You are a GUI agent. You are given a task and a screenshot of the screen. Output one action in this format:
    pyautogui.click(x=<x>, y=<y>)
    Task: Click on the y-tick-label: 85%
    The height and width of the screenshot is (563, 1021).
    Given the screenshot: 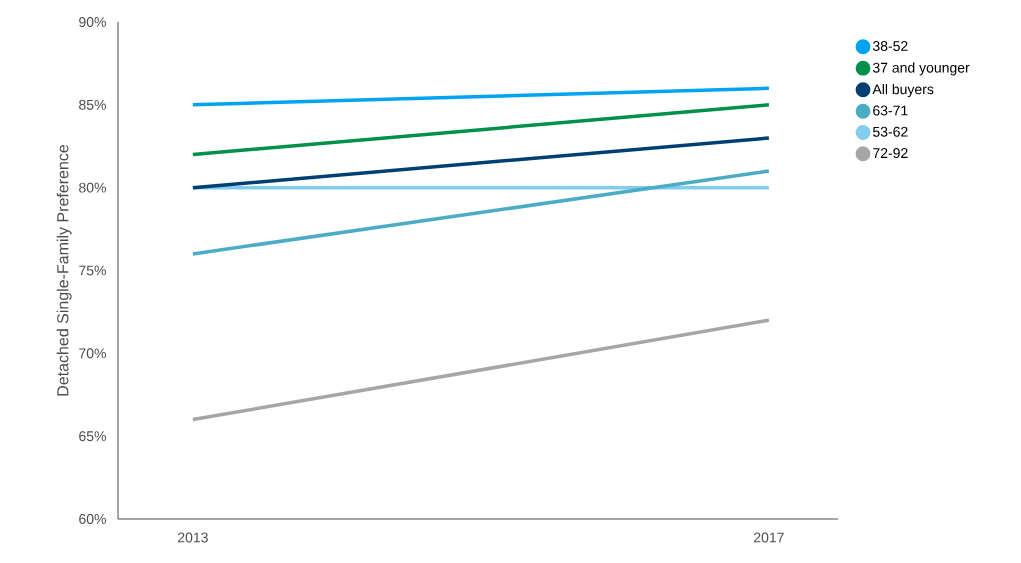 What is the action you would take?
    pyautogui.click(x=92, y=104)
    